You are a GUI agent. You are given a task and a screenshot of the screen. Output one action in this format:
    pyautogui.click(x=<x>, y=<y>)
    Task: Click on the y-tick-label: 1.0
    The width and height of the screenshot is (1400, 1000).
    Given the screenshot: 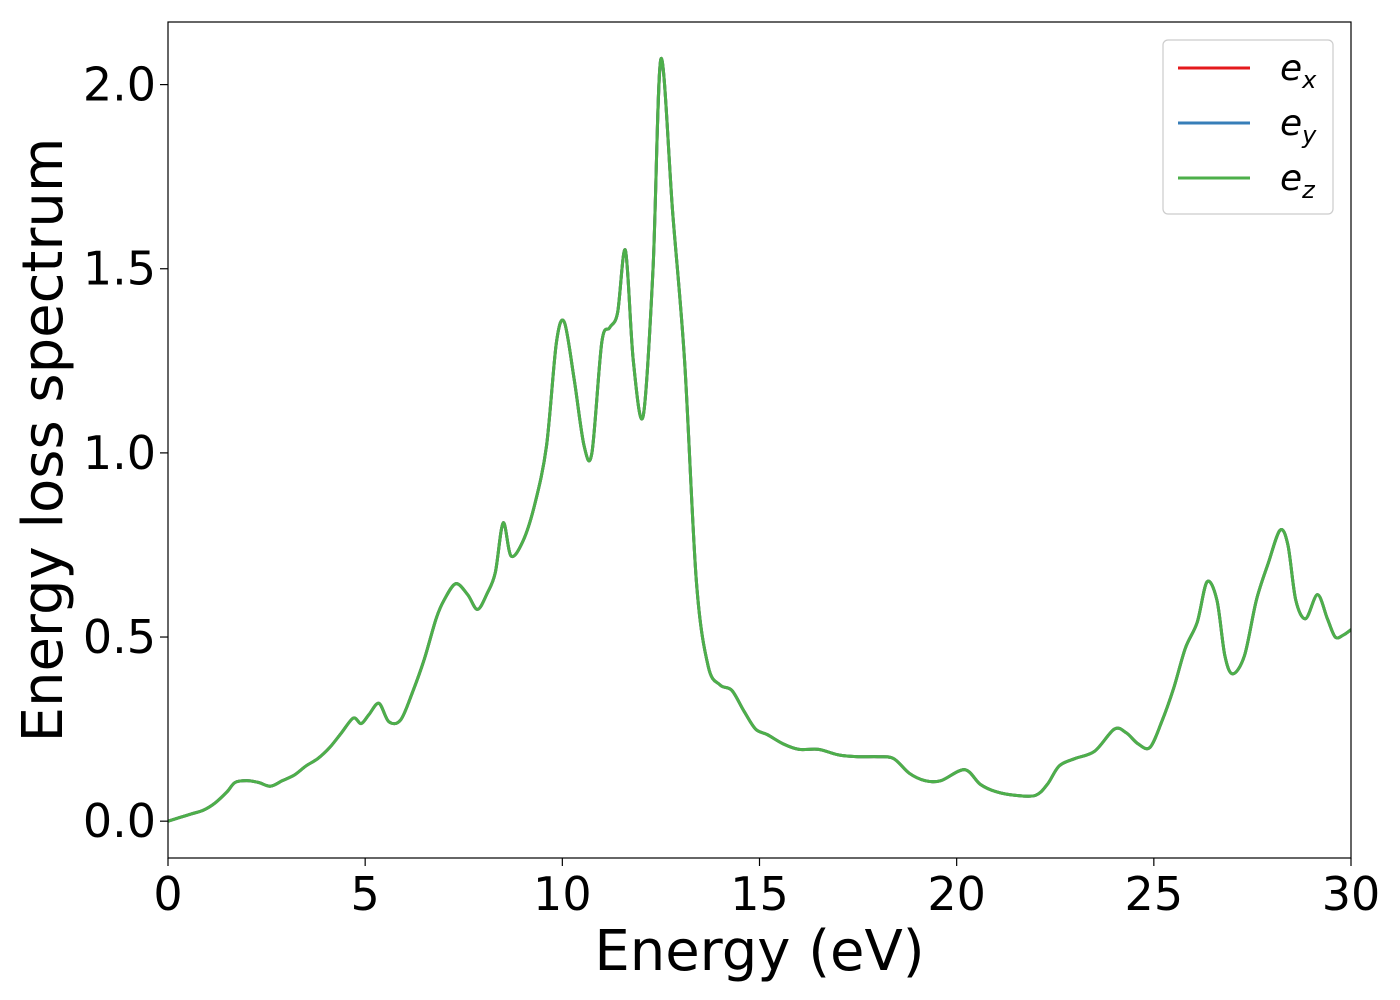 What is the action you would take?
    pyautogui.click(x=119, y=453)
    